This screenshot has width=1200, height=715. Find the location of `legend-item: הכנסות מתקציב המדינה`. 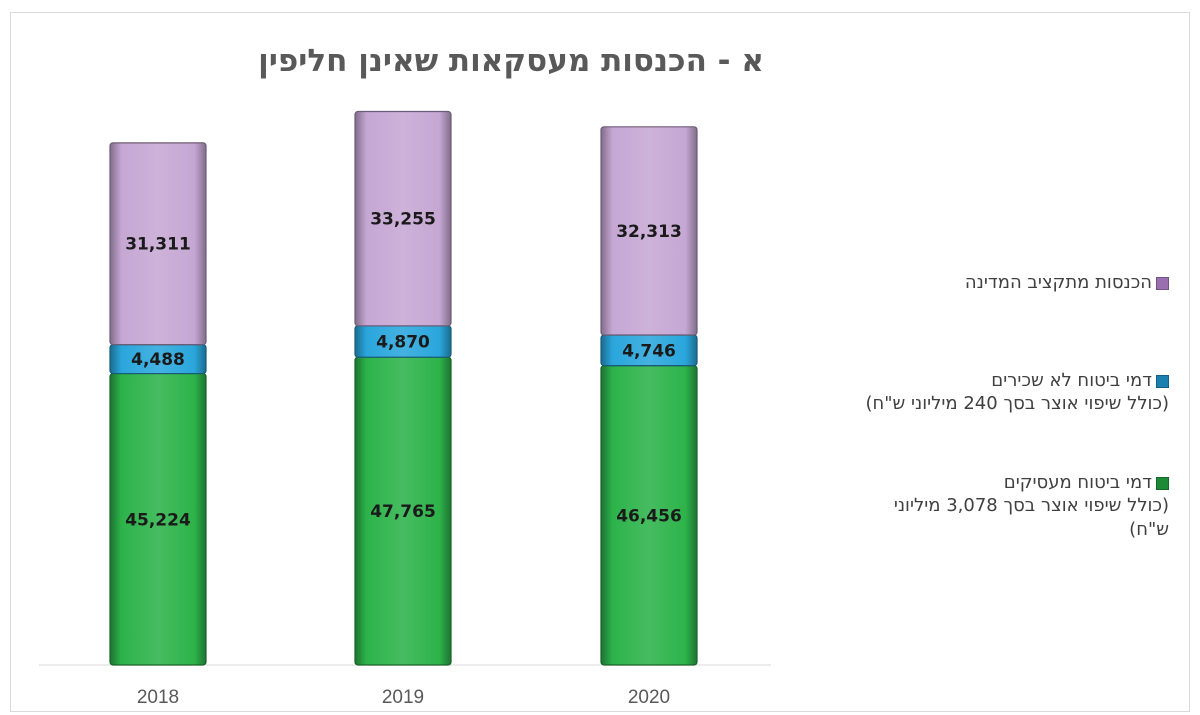

legend-item: הכנסות מתקציב המדינה is located at coordinates (1067, 282).